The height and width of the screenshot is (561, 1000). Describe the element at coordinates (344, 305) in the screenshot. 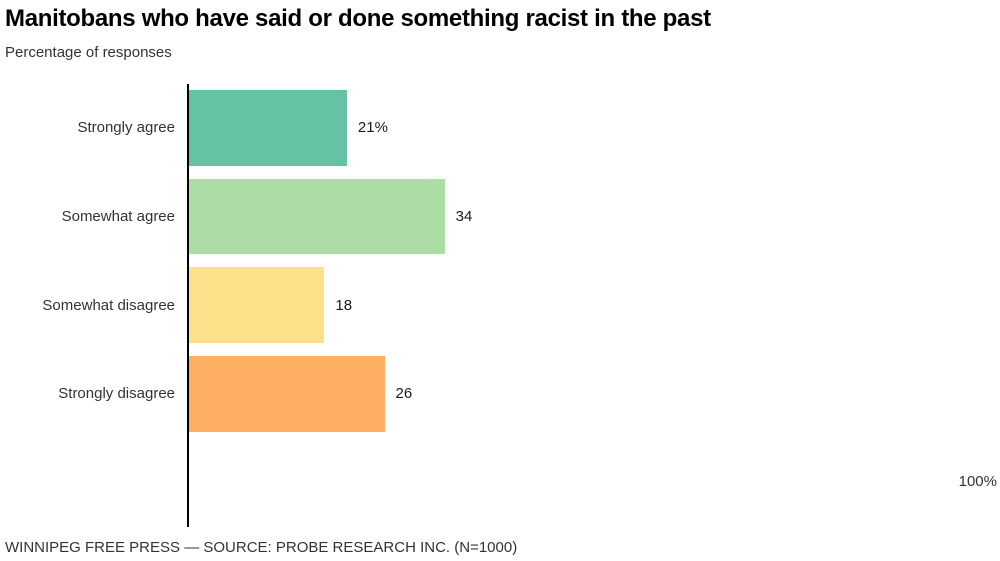

I see `value-label: 18` at that location.